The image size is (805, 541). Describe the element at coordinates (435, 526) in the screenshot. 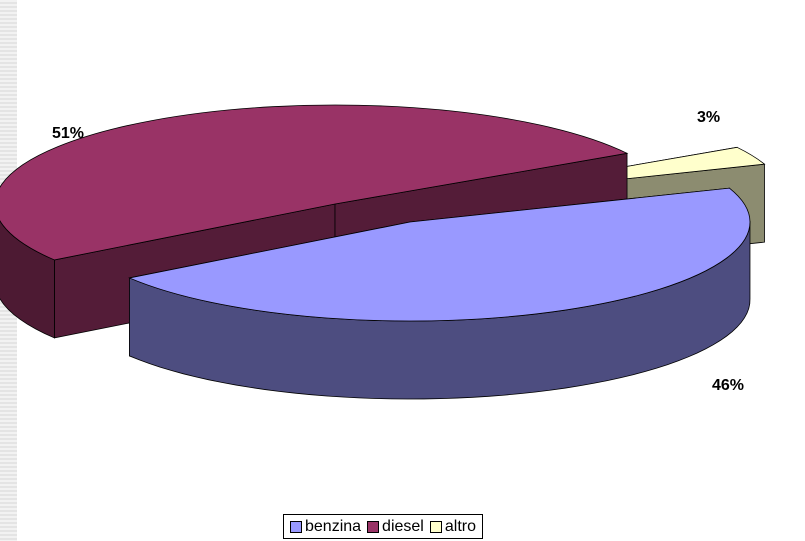

I see `legend-swatch-altro` at that location.